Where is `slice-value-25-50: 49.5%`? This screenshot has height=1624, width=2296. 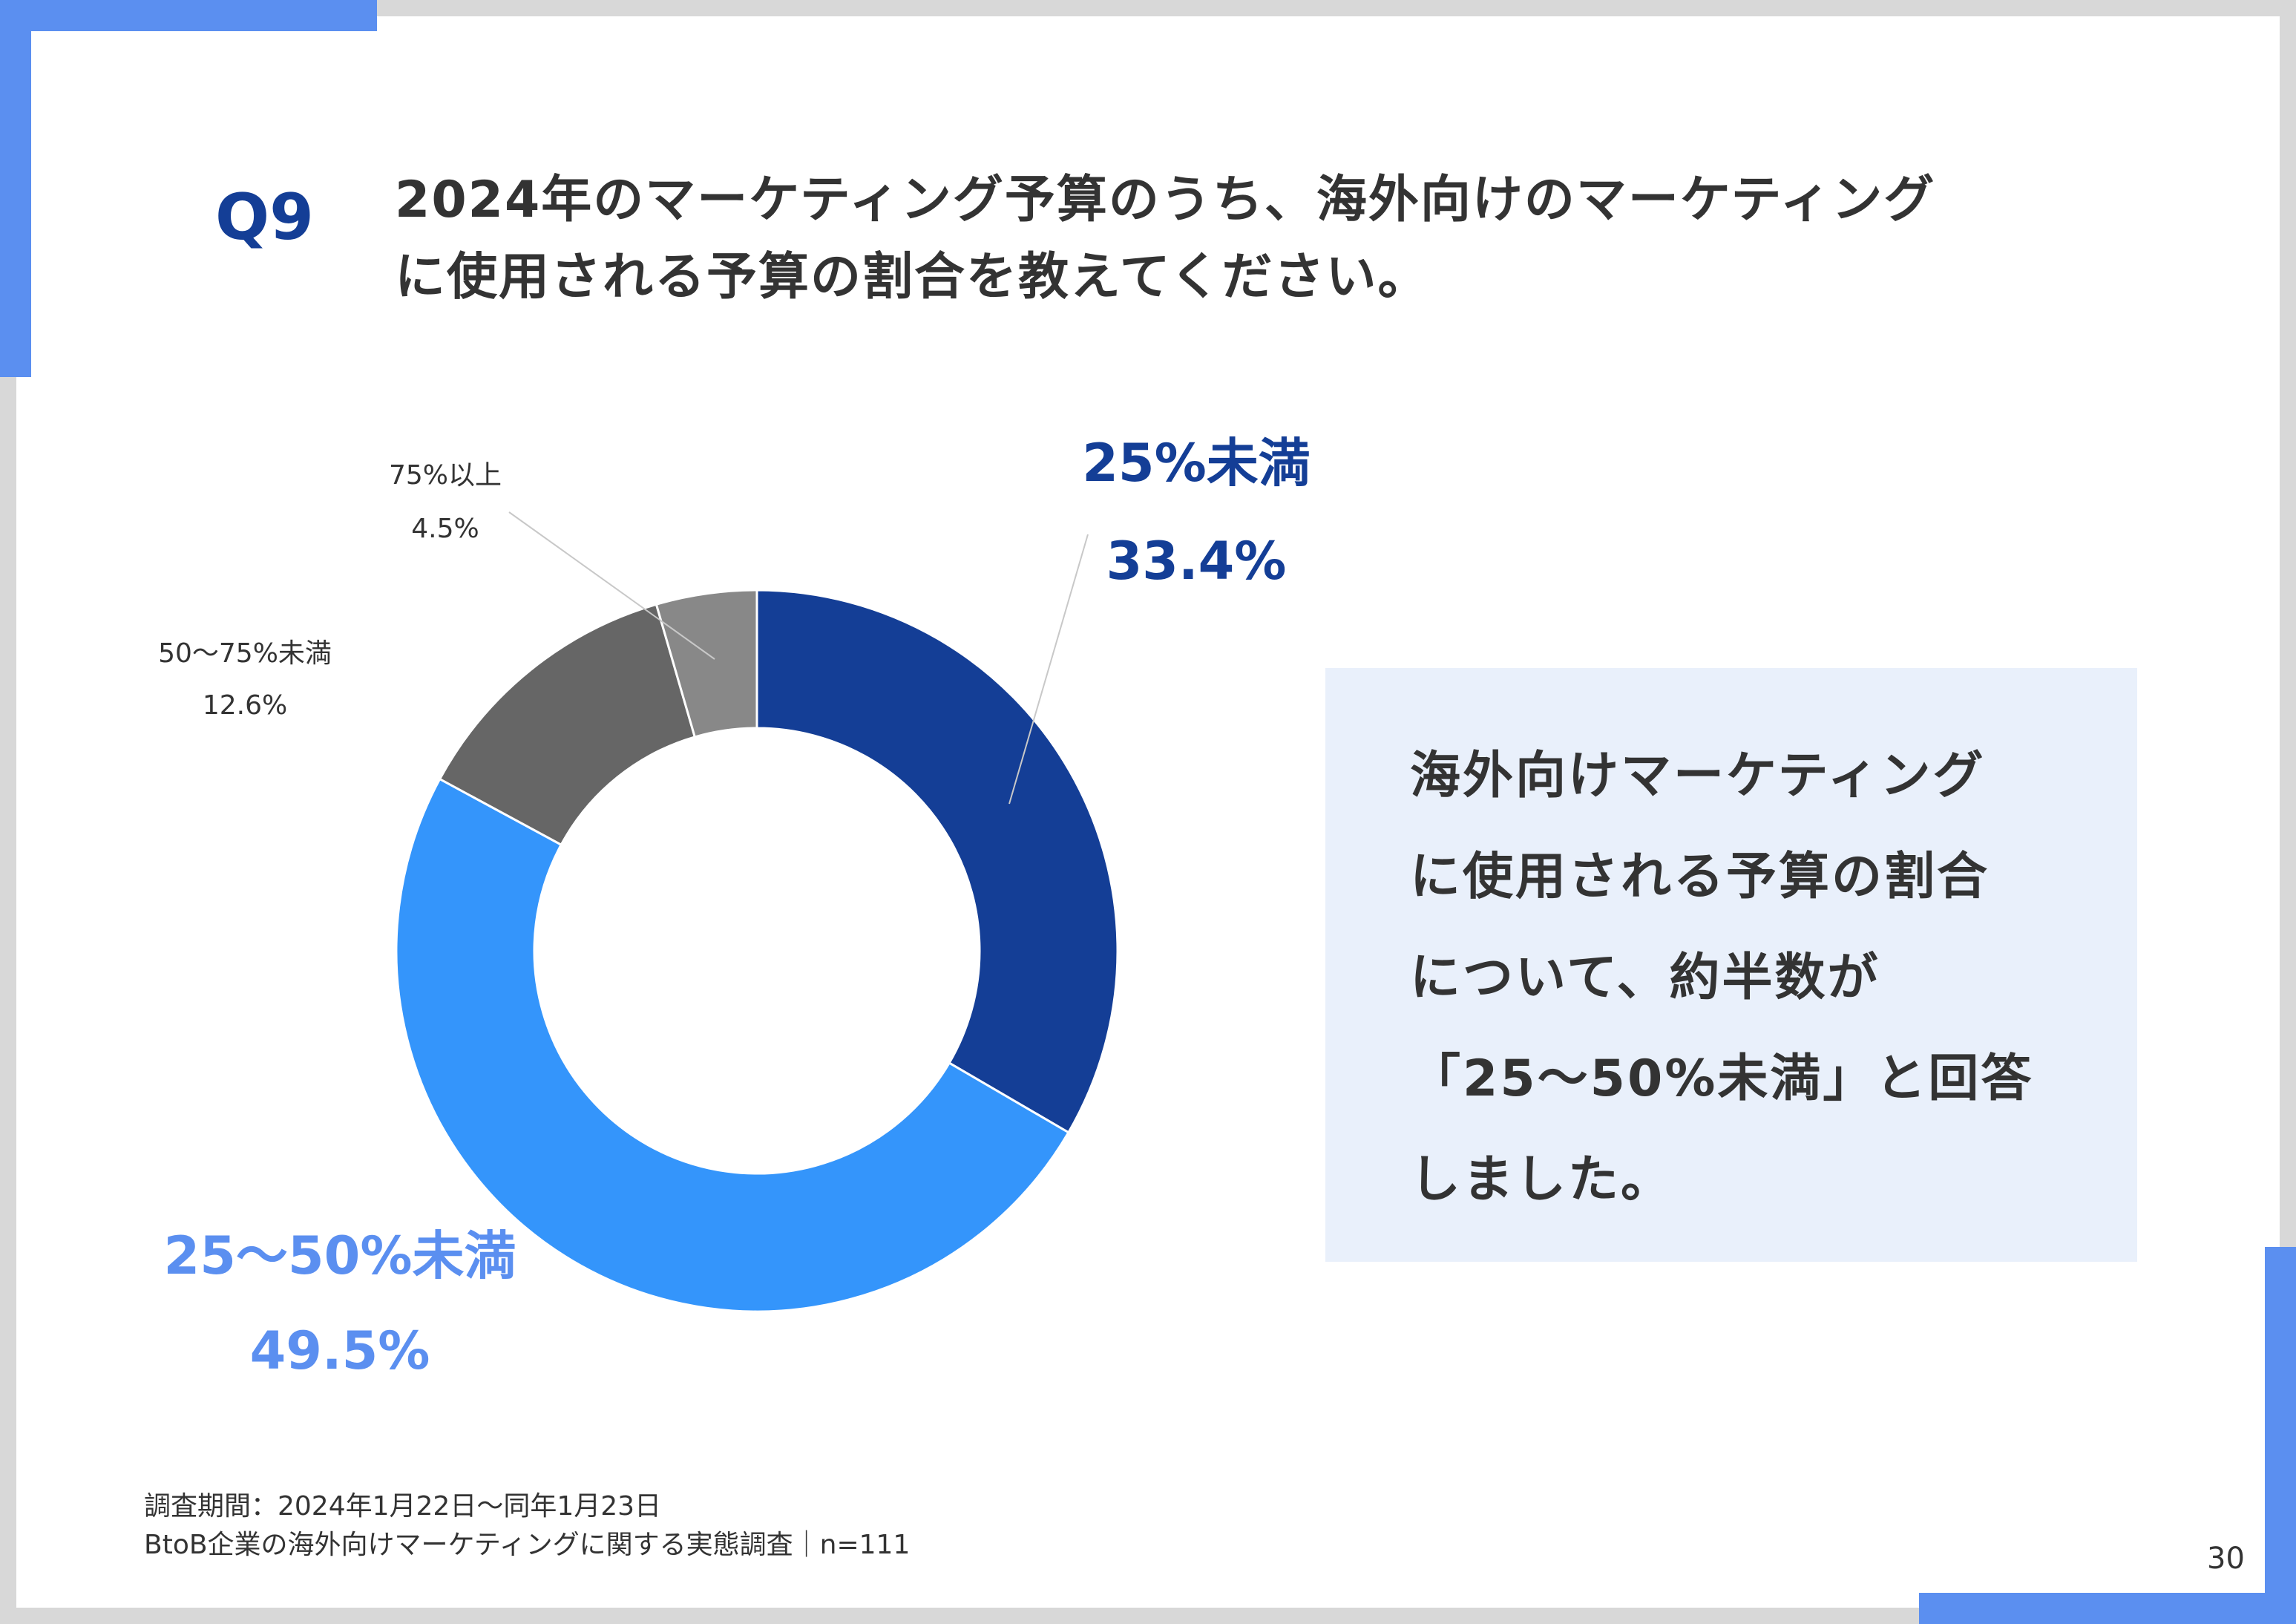
slice-value-25-50: 49.5% is located at coordinates (340, 1351).